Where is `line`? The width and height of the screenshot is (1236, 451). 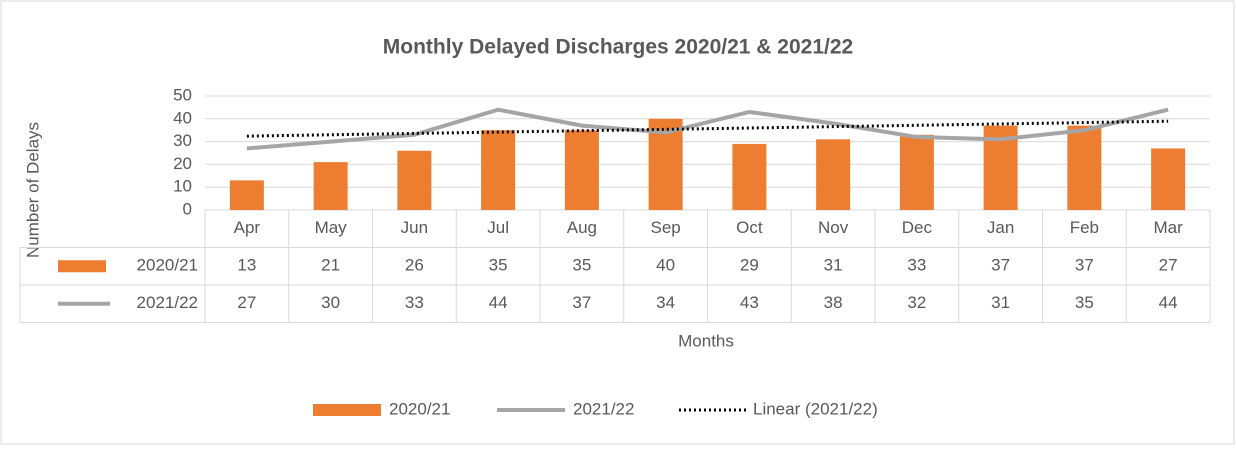 line is located at coordinates (707, 129).